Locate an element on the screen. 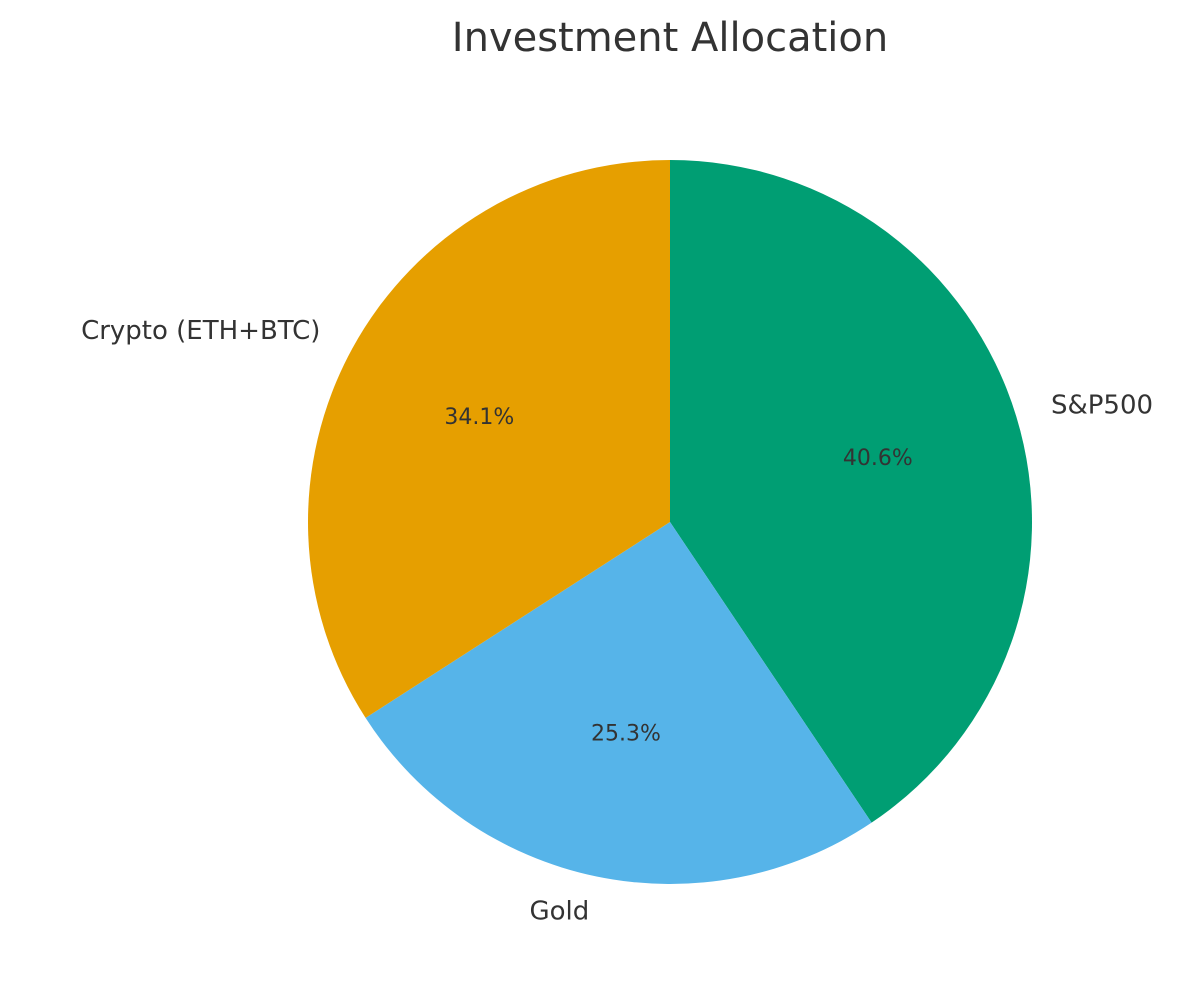  slice-label: Gold is located at coordinates (559, 911).